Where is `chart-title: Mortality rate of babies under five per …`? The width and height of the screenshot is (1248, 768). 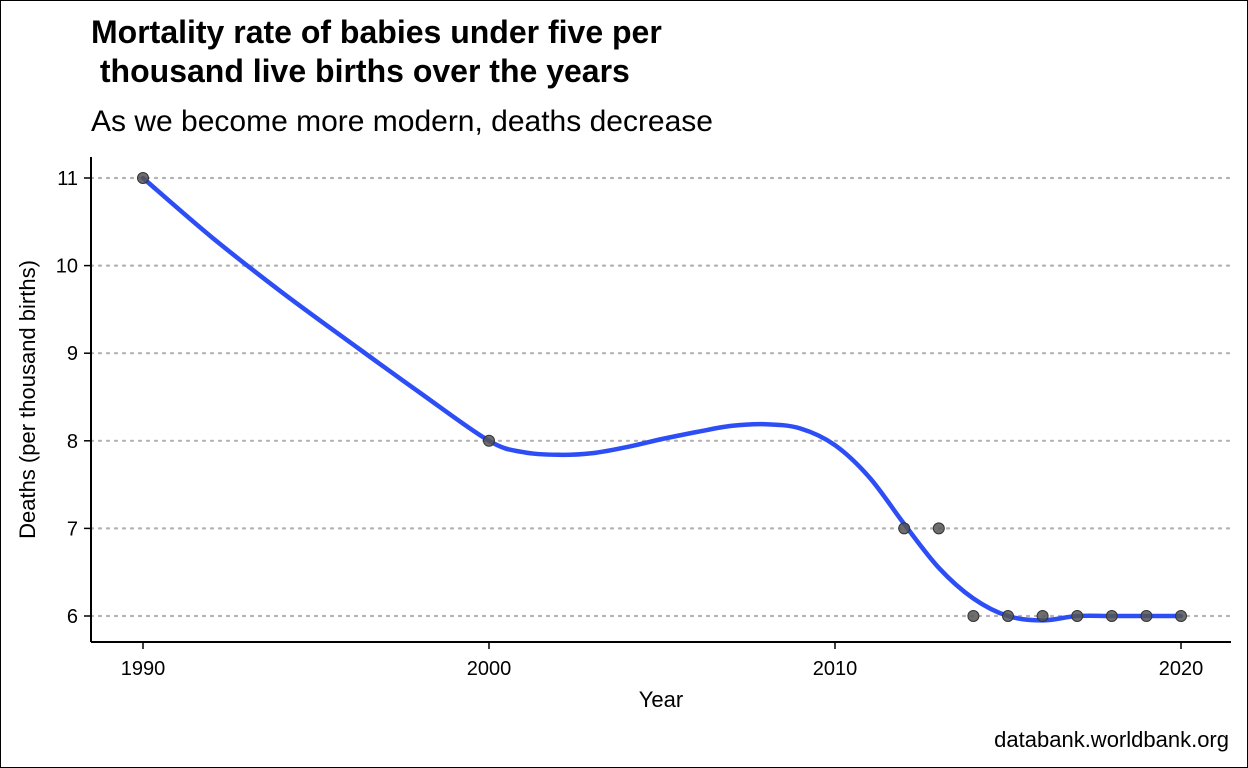
chart-title: Mortality rate of babies under five per … is located at coordinates (376, 51).